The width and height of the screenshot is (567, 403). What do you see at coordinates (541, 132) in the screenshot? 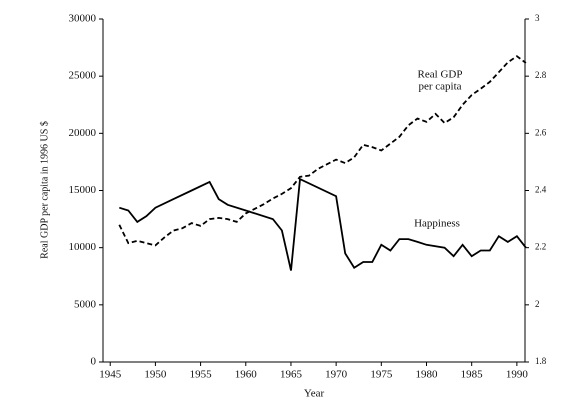
I see `y2-tick-label: 2.6` at bounding box center [541, 132].